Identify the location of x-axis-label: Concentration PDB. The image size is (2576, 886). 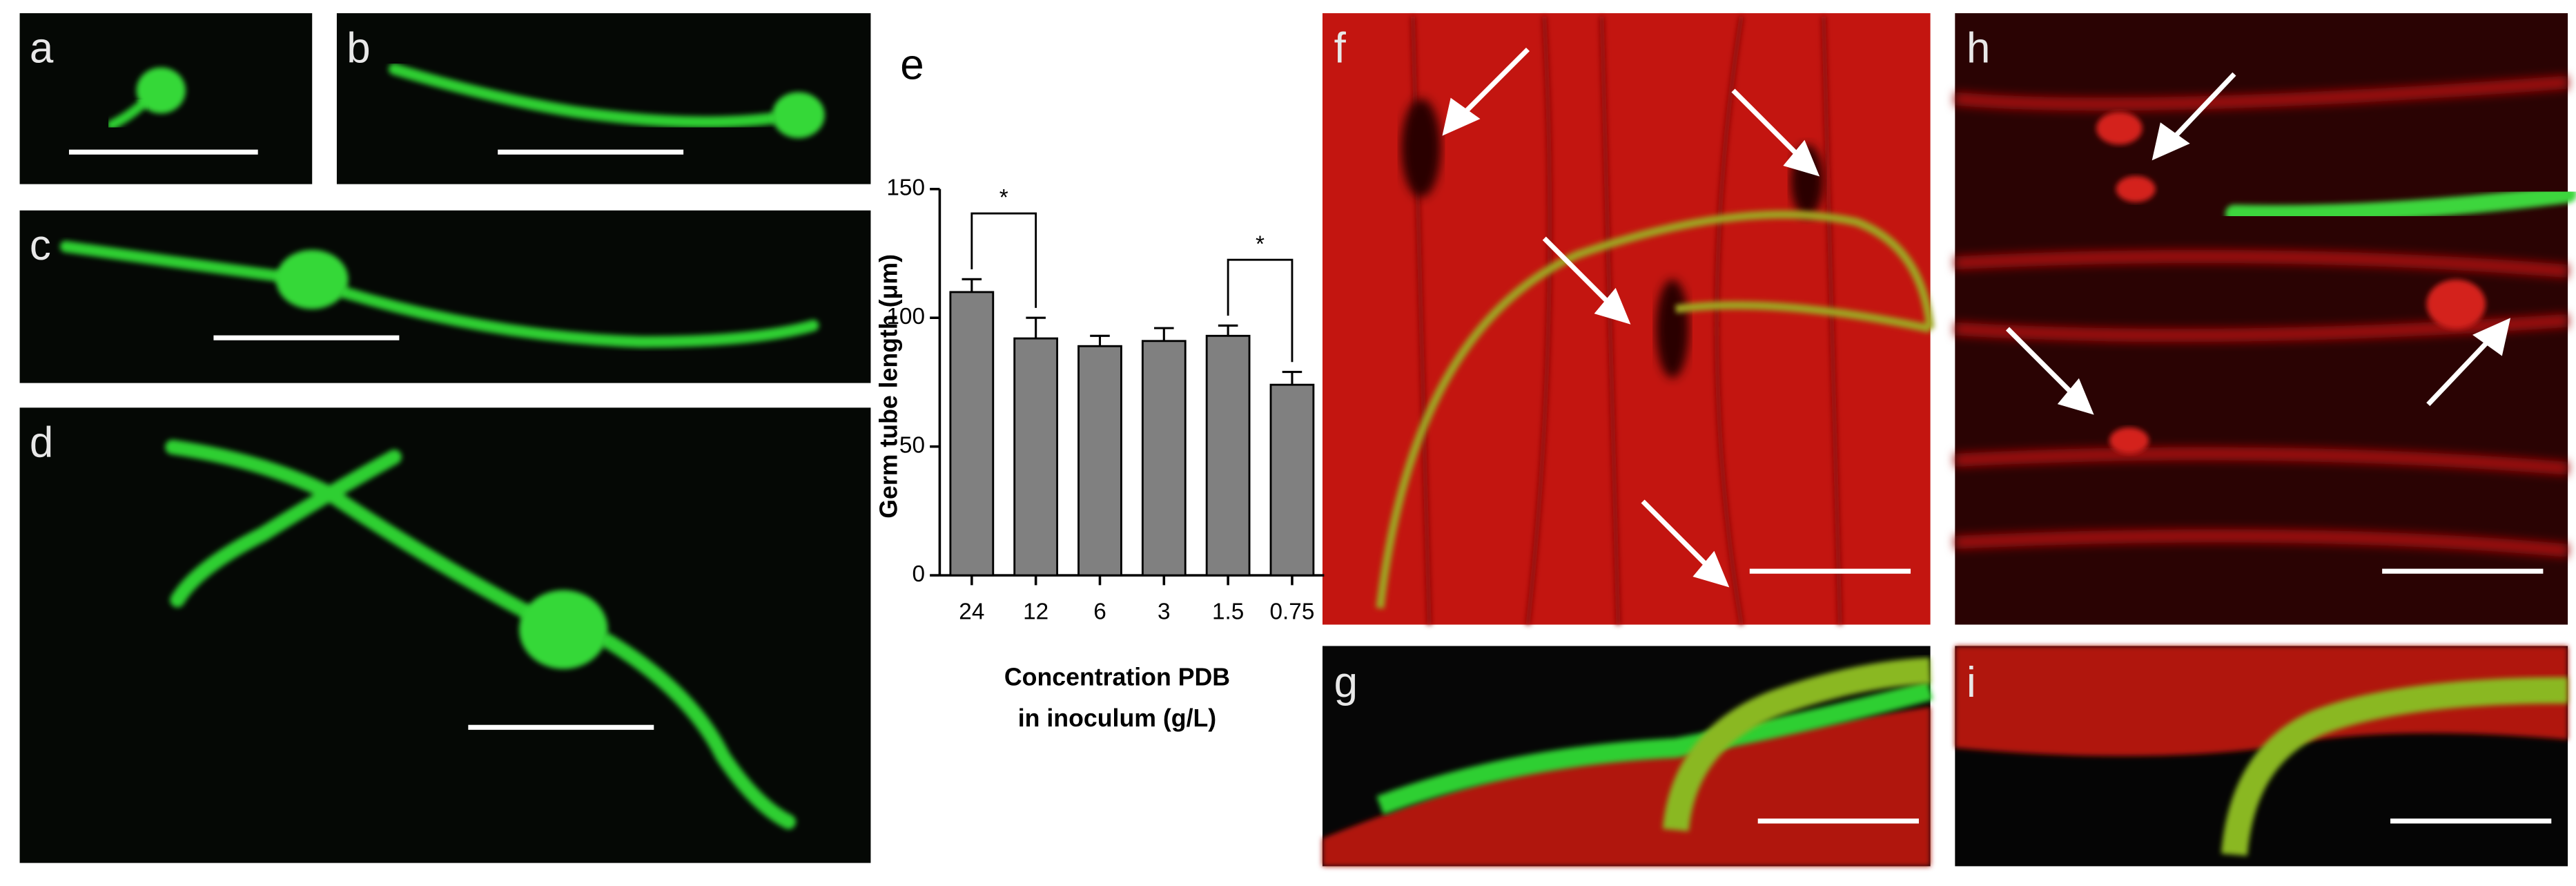
(1117, 678).